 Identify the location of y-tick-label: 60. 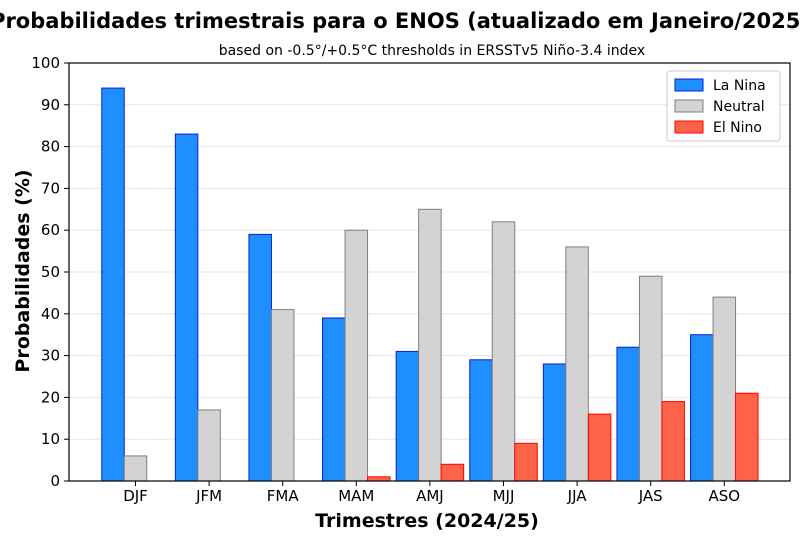
(50, 230).